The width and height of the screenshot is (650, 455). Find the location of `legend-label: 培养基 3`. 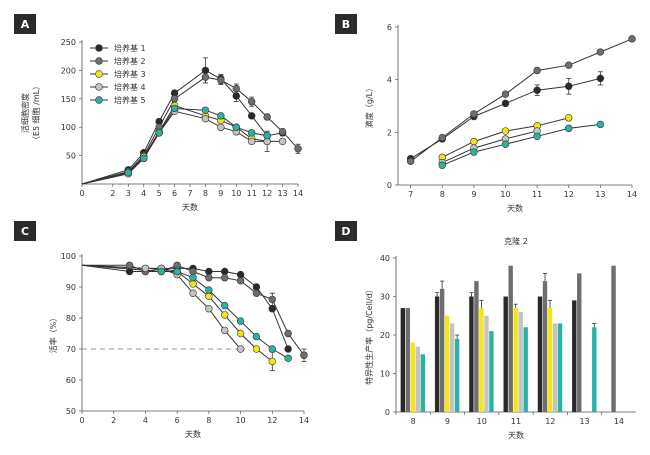

legend-label: 培养基 3 is located at coordinates (130, 74).